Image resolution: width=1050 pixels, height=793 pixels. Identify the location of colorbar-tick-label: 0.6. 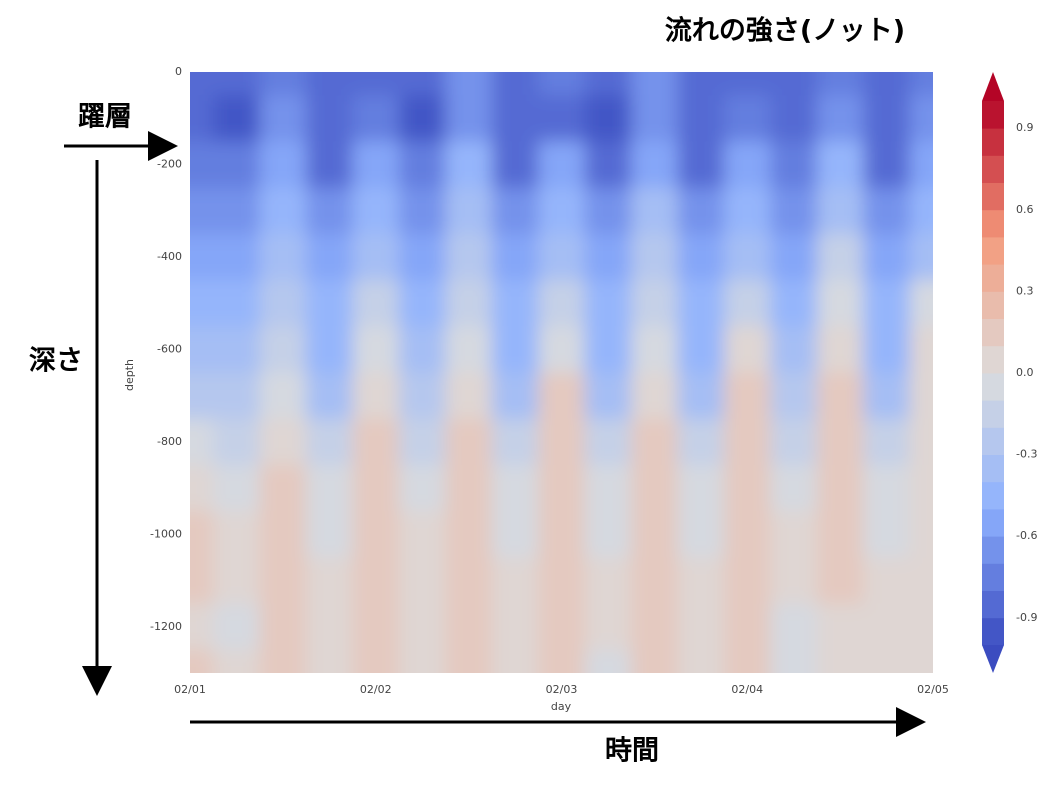
(1025, 209).